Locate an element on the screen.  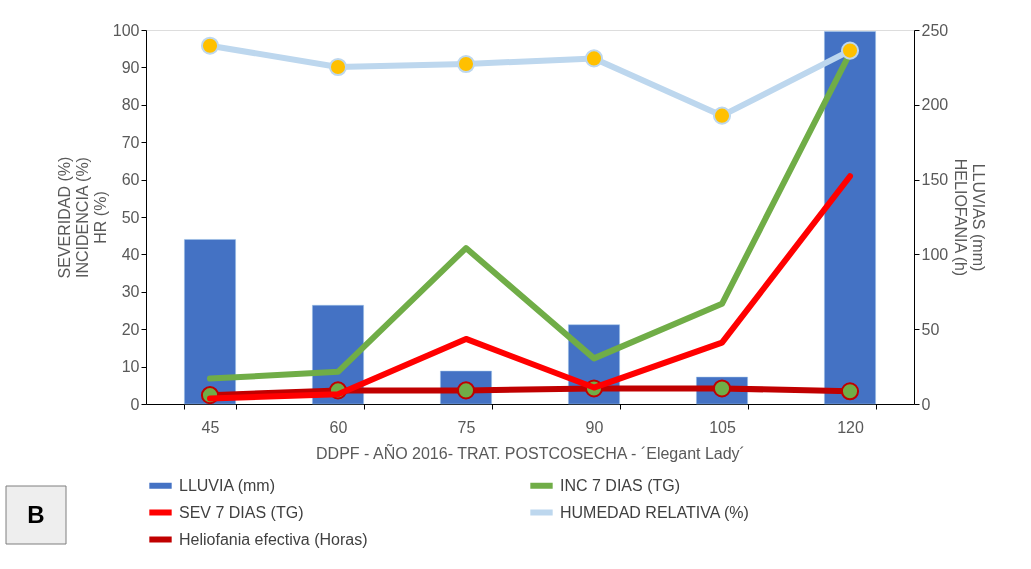
y-axis-title: SEVERIDAD (%) INCIDENCIA (%) HR (%) is located at coordinates (82, 217).